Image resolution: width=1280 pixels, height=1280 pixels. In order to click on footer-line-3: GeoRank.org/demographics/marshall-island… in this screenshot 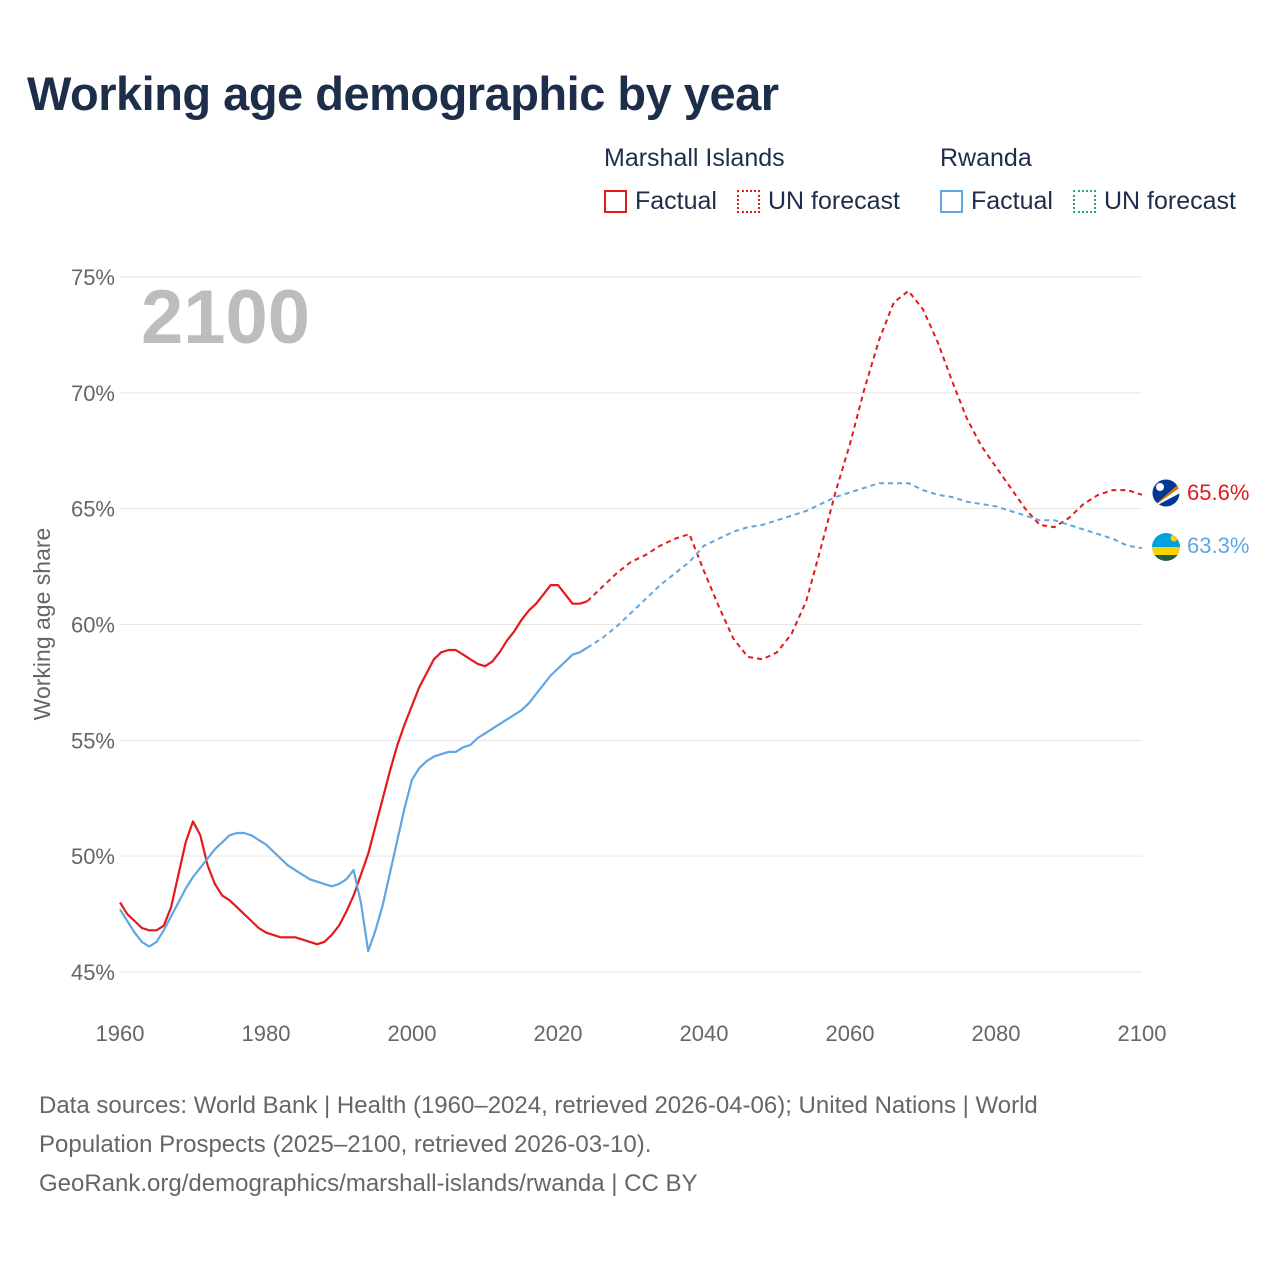, I will do `click(368, 1183)`.